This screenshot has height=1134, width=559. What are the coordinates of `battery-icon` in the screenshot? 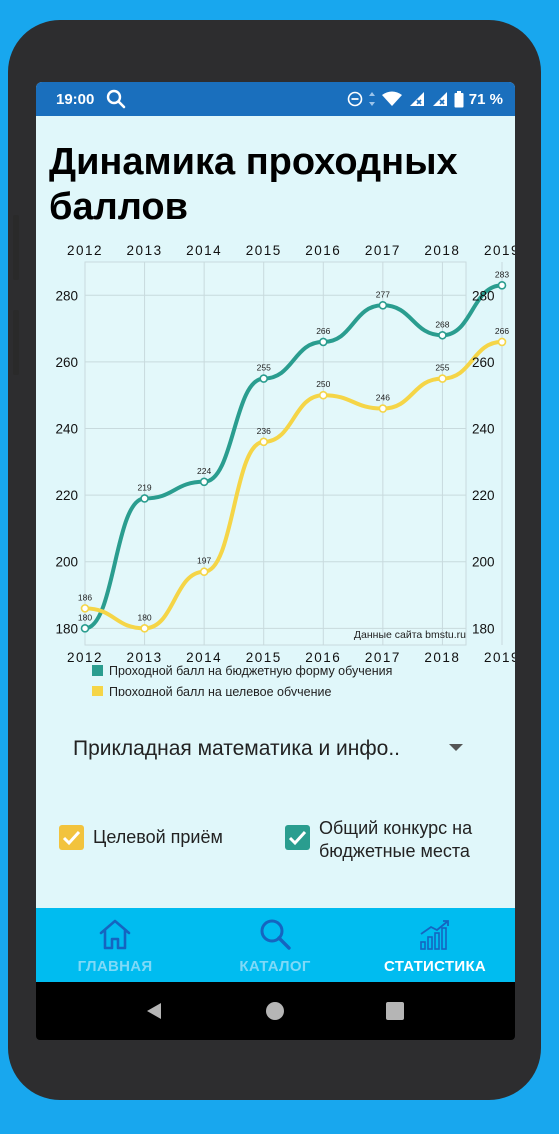 It's located at (459, 98).